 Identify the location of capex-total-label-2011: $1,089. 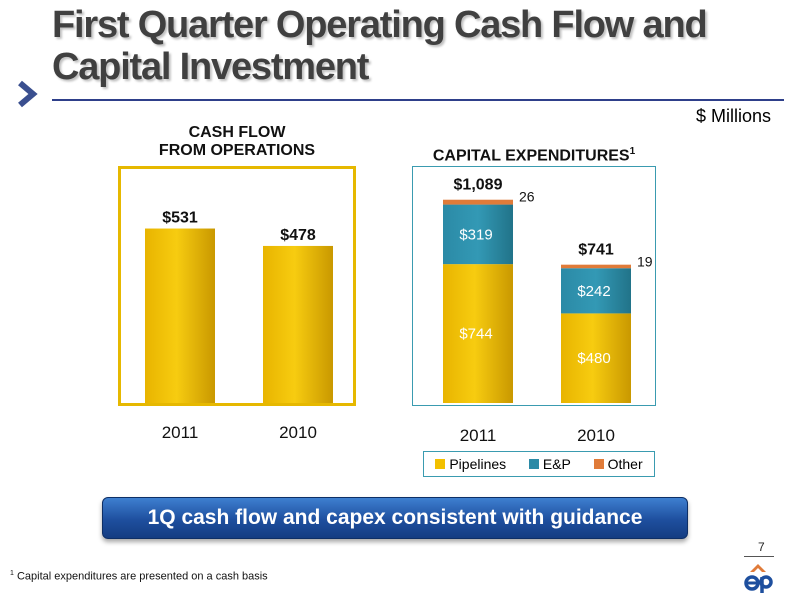
(478, 185).